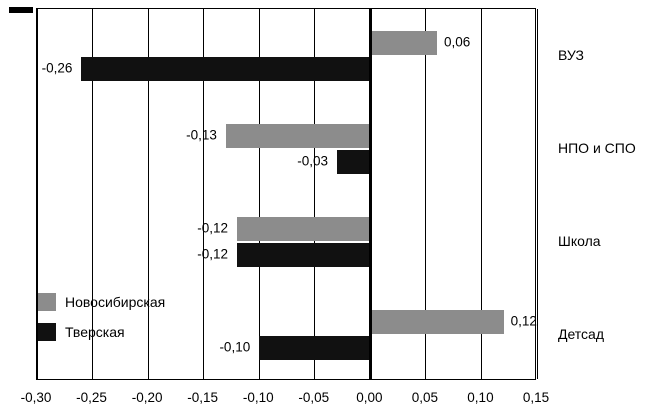 The width and height of the screenshot is (646, 420). What do you see at coordinates (57, 67) in the screenshot?
I see `bar-value-label: -0,26` at bounding box center [57, 67].